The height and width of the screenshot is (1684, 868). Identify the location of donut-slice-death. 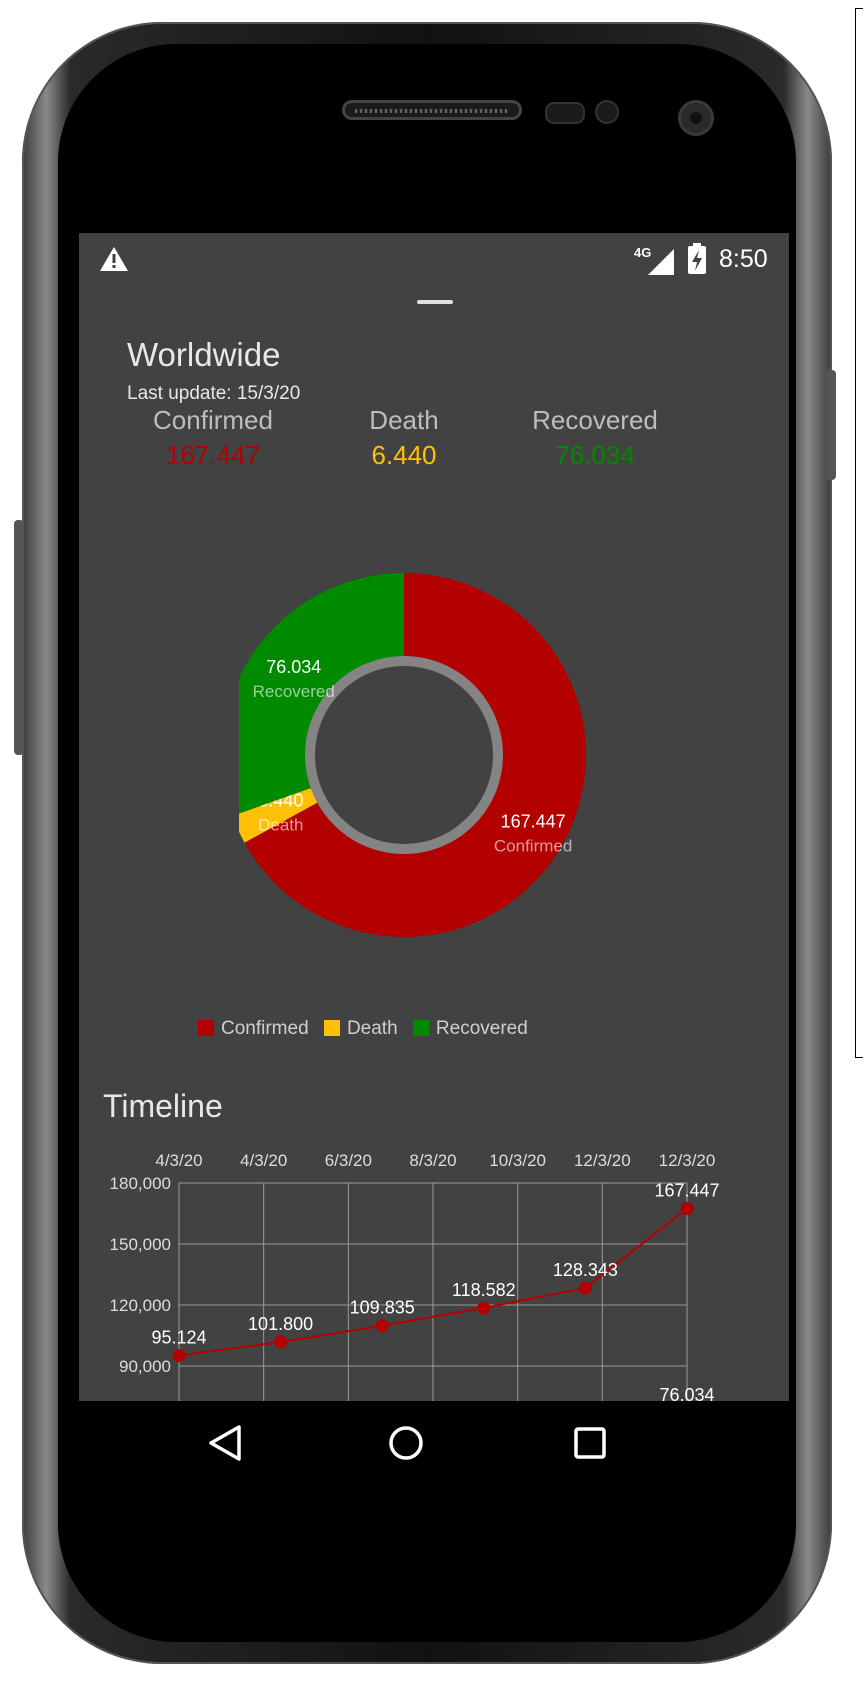
(275, 815).